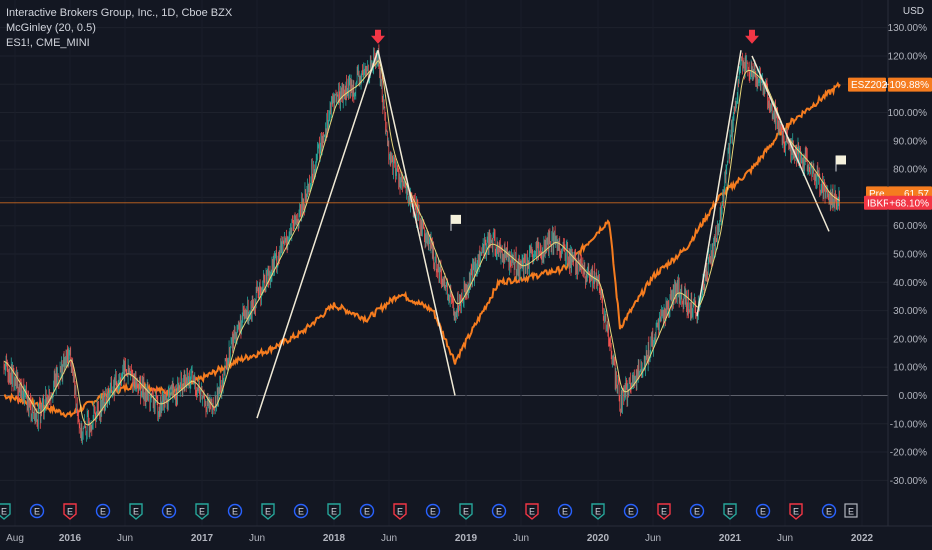 The width and height of the screenshot is (932, 550). I want to click on pre-value-tag: 61.57, so click(916, 194).